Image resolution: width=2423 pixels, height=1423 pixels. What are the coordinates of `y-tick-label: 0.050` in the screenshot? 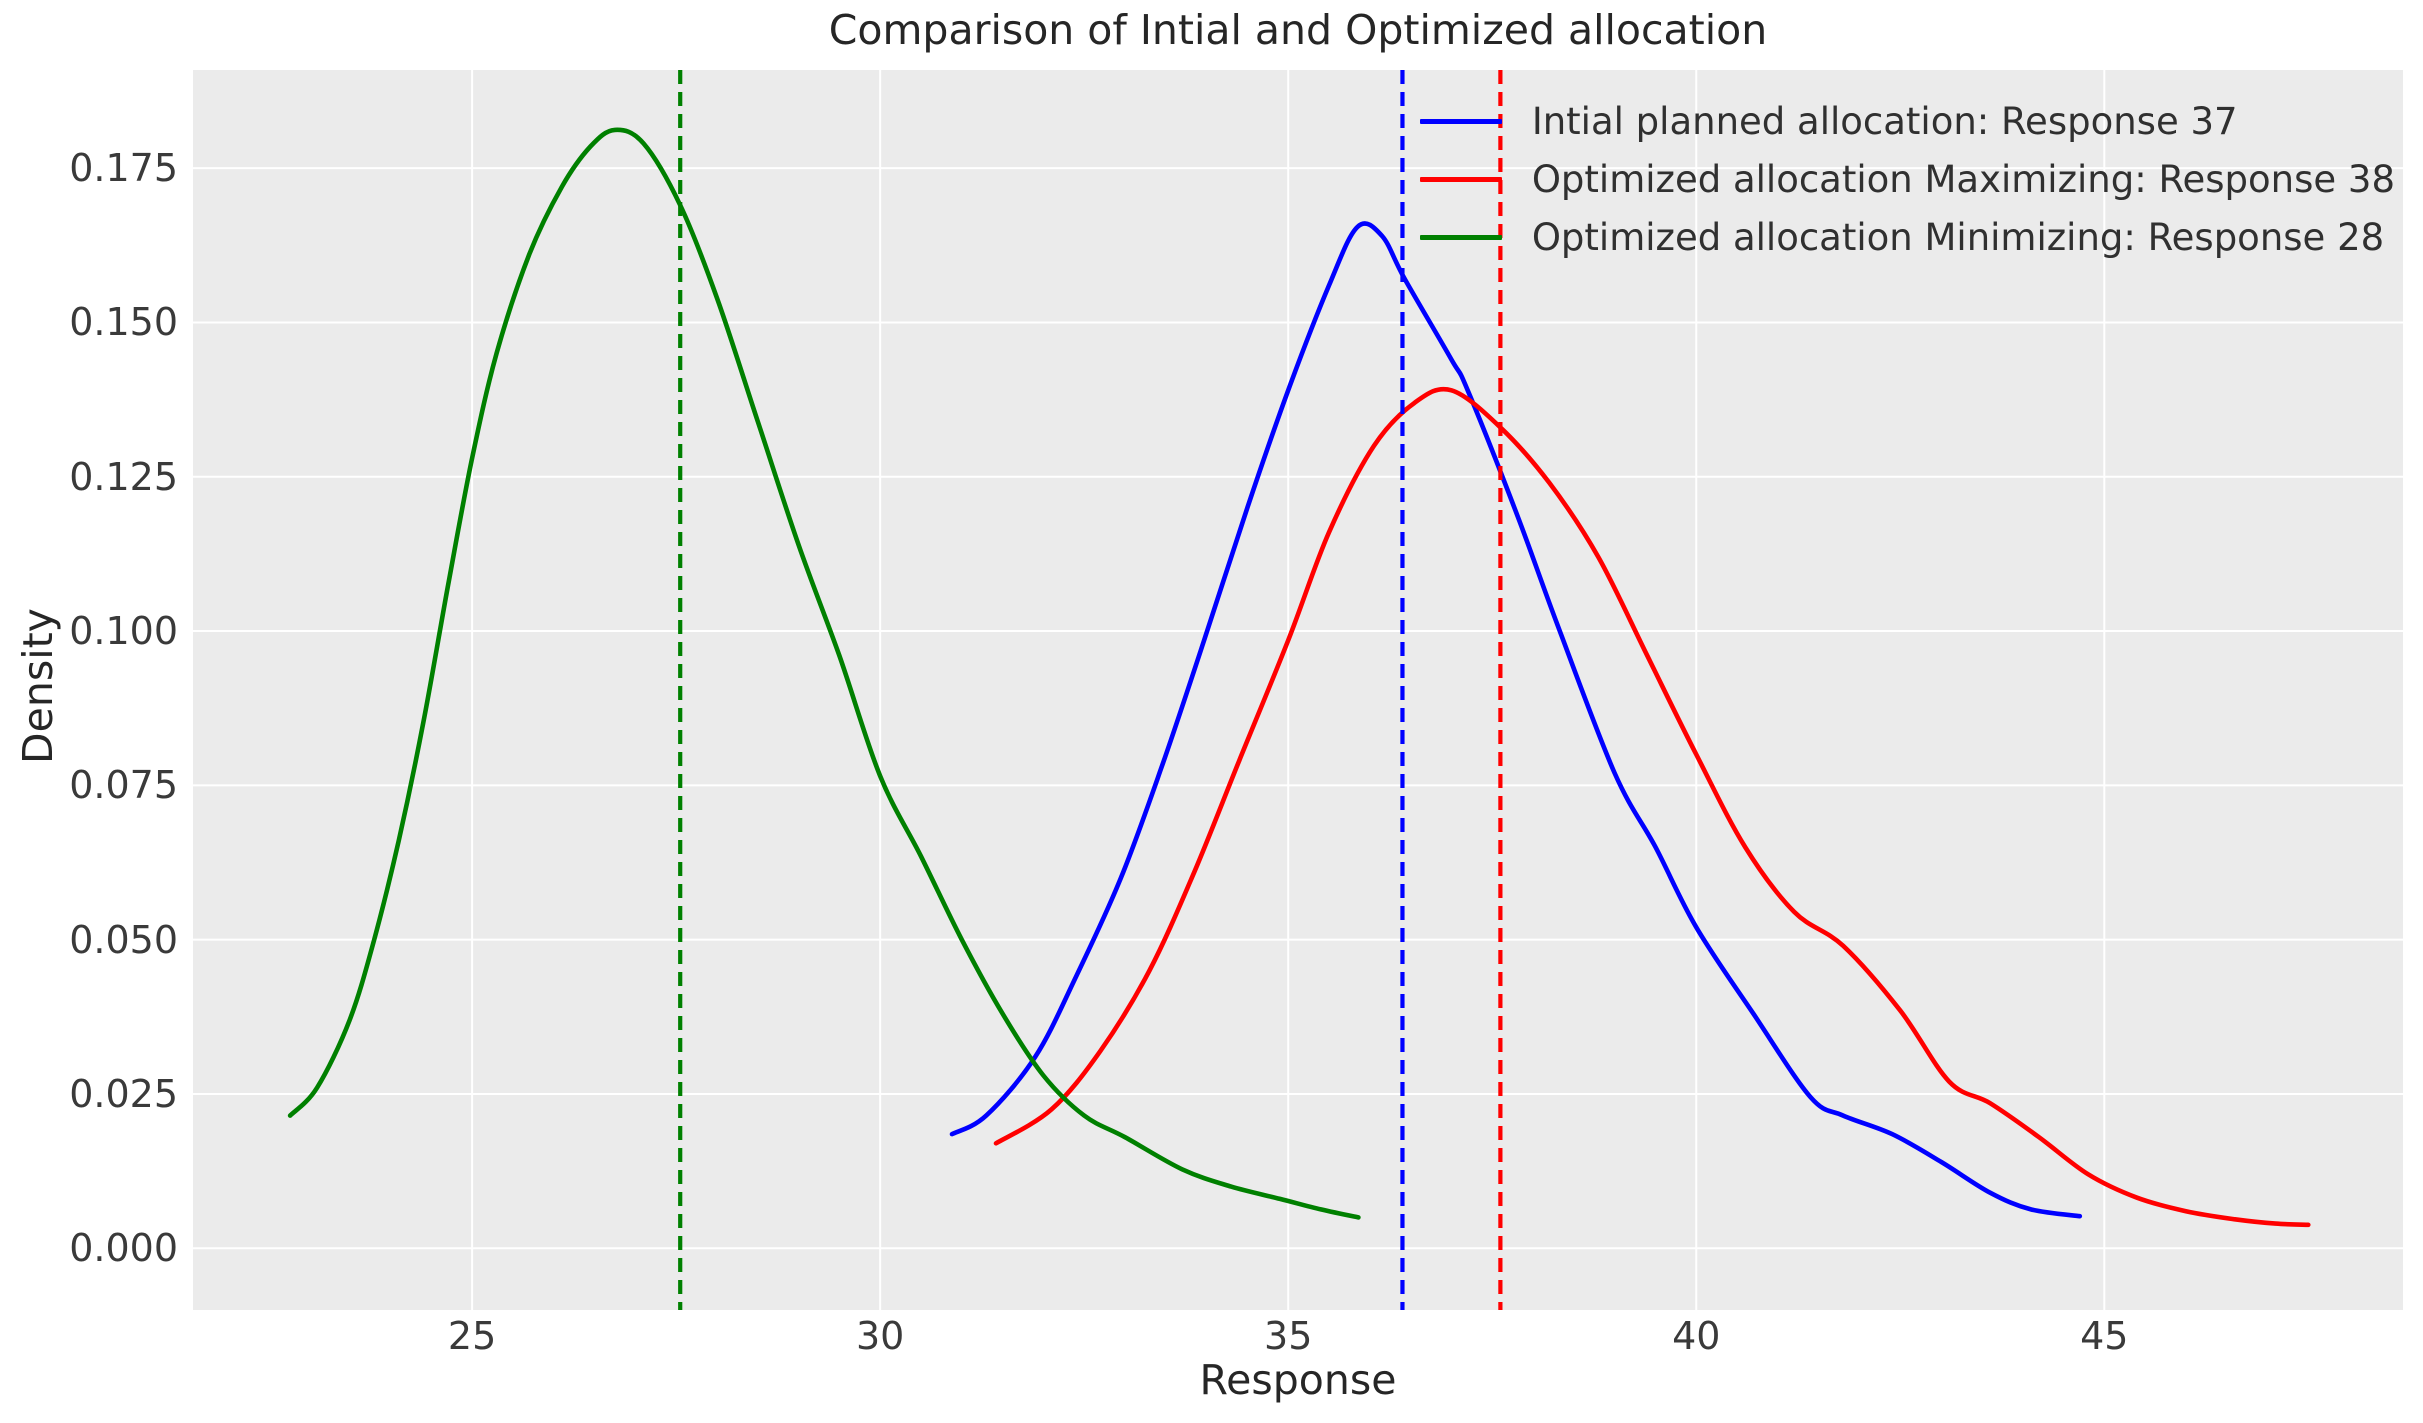 It's located at (123, 939).